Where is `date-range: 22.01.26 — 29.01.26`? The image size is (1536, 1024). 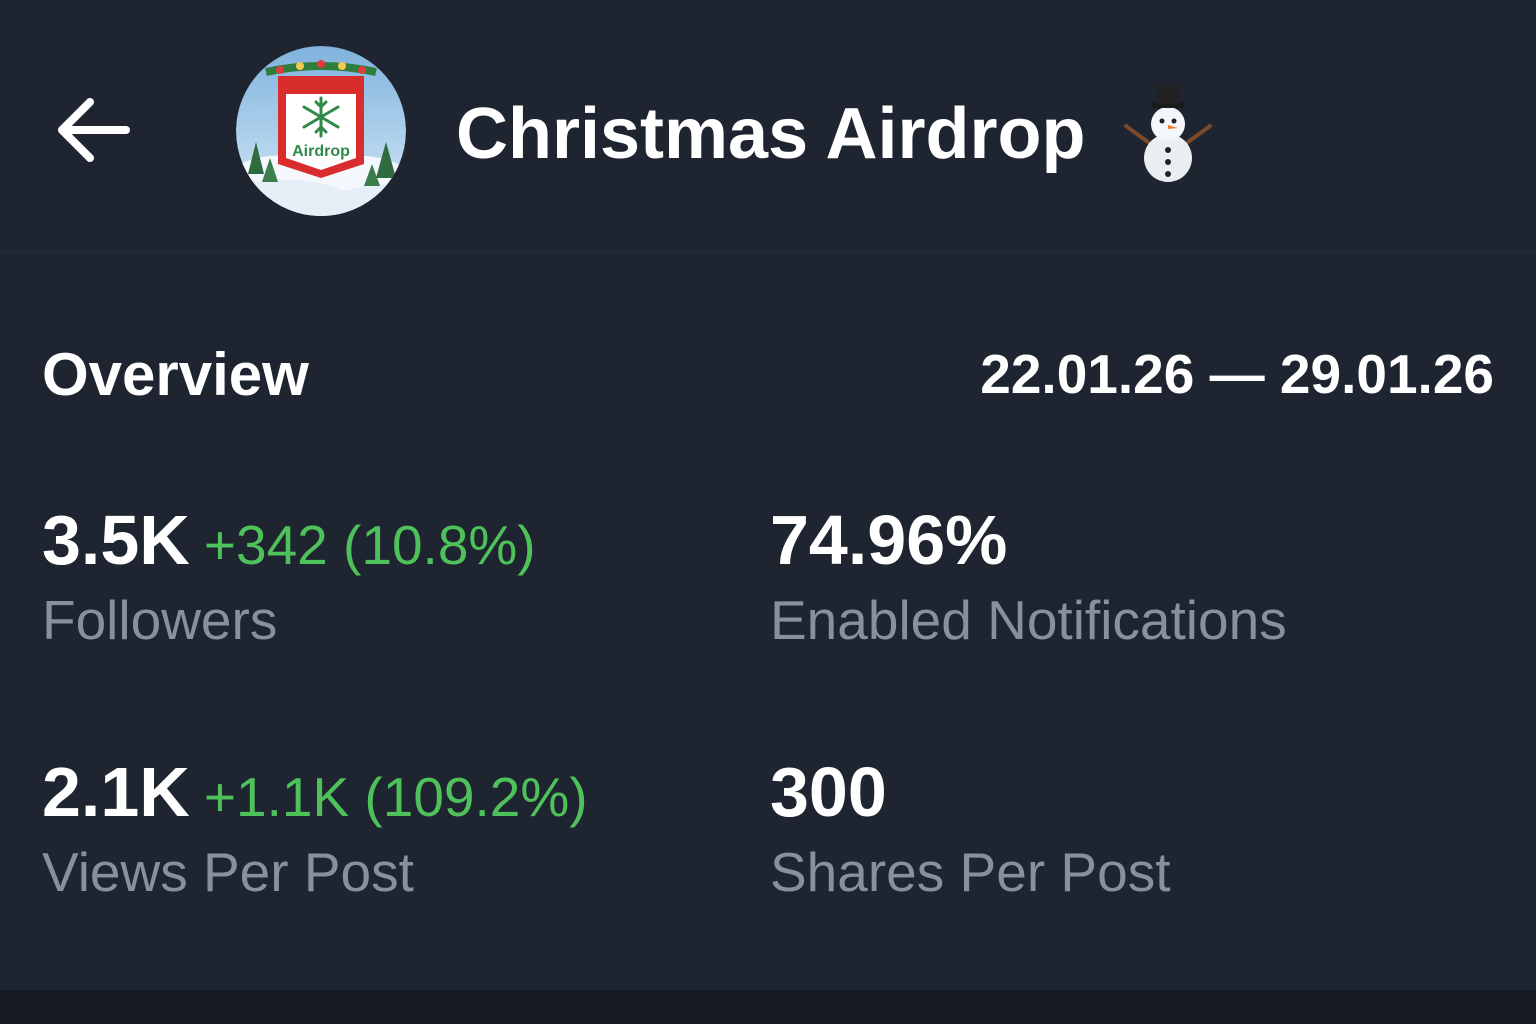
date-range: 22.01.26 — 29.01.26 is located at coordinates (1237, 374).